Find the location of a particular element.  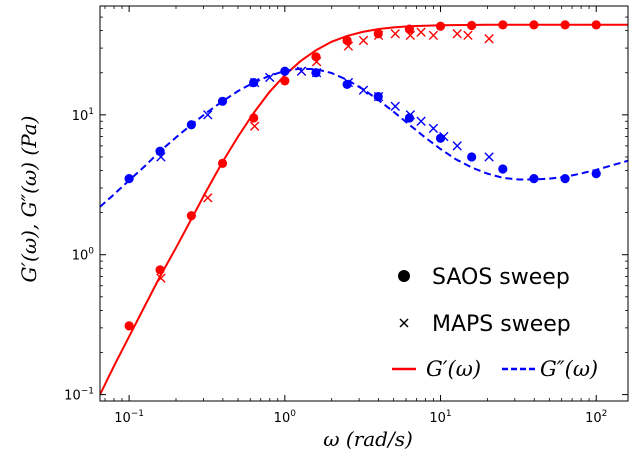

y-axis-label: G′(ω), G″(ω) (Pa) is located at coordinates (29, 199).